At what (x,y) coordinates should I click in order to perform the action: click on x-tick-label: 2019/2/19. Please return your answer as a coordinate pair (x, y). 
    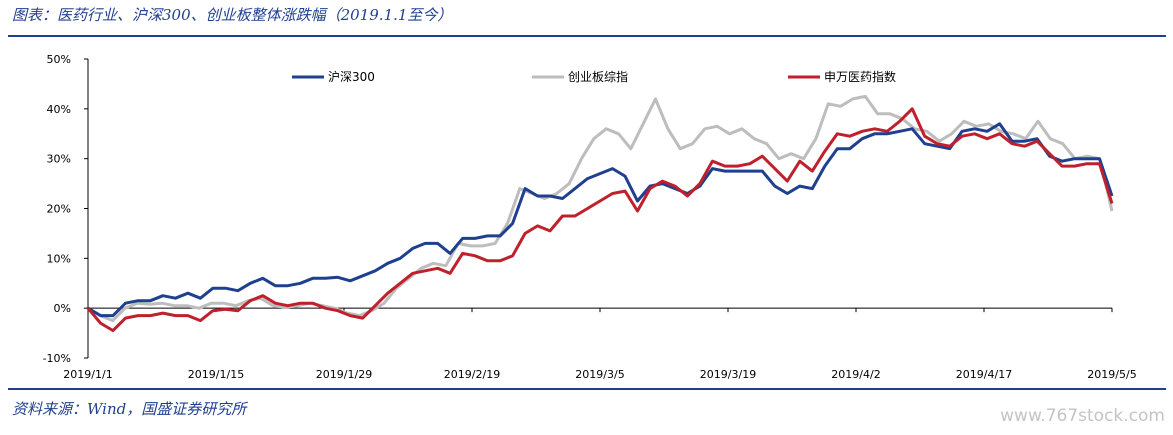
    Looking at the image, I should click on (472, 374).